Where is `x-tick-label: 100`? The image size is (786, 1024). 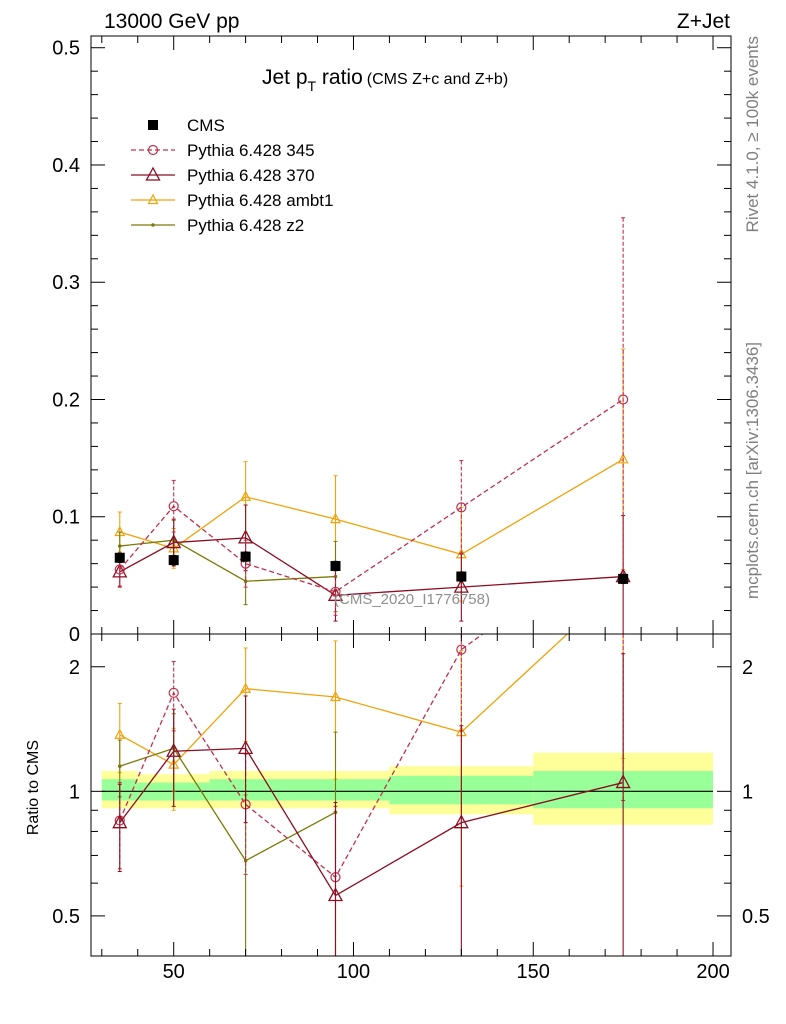 x-tick-label: 100 is located at coordinates (353, 972).